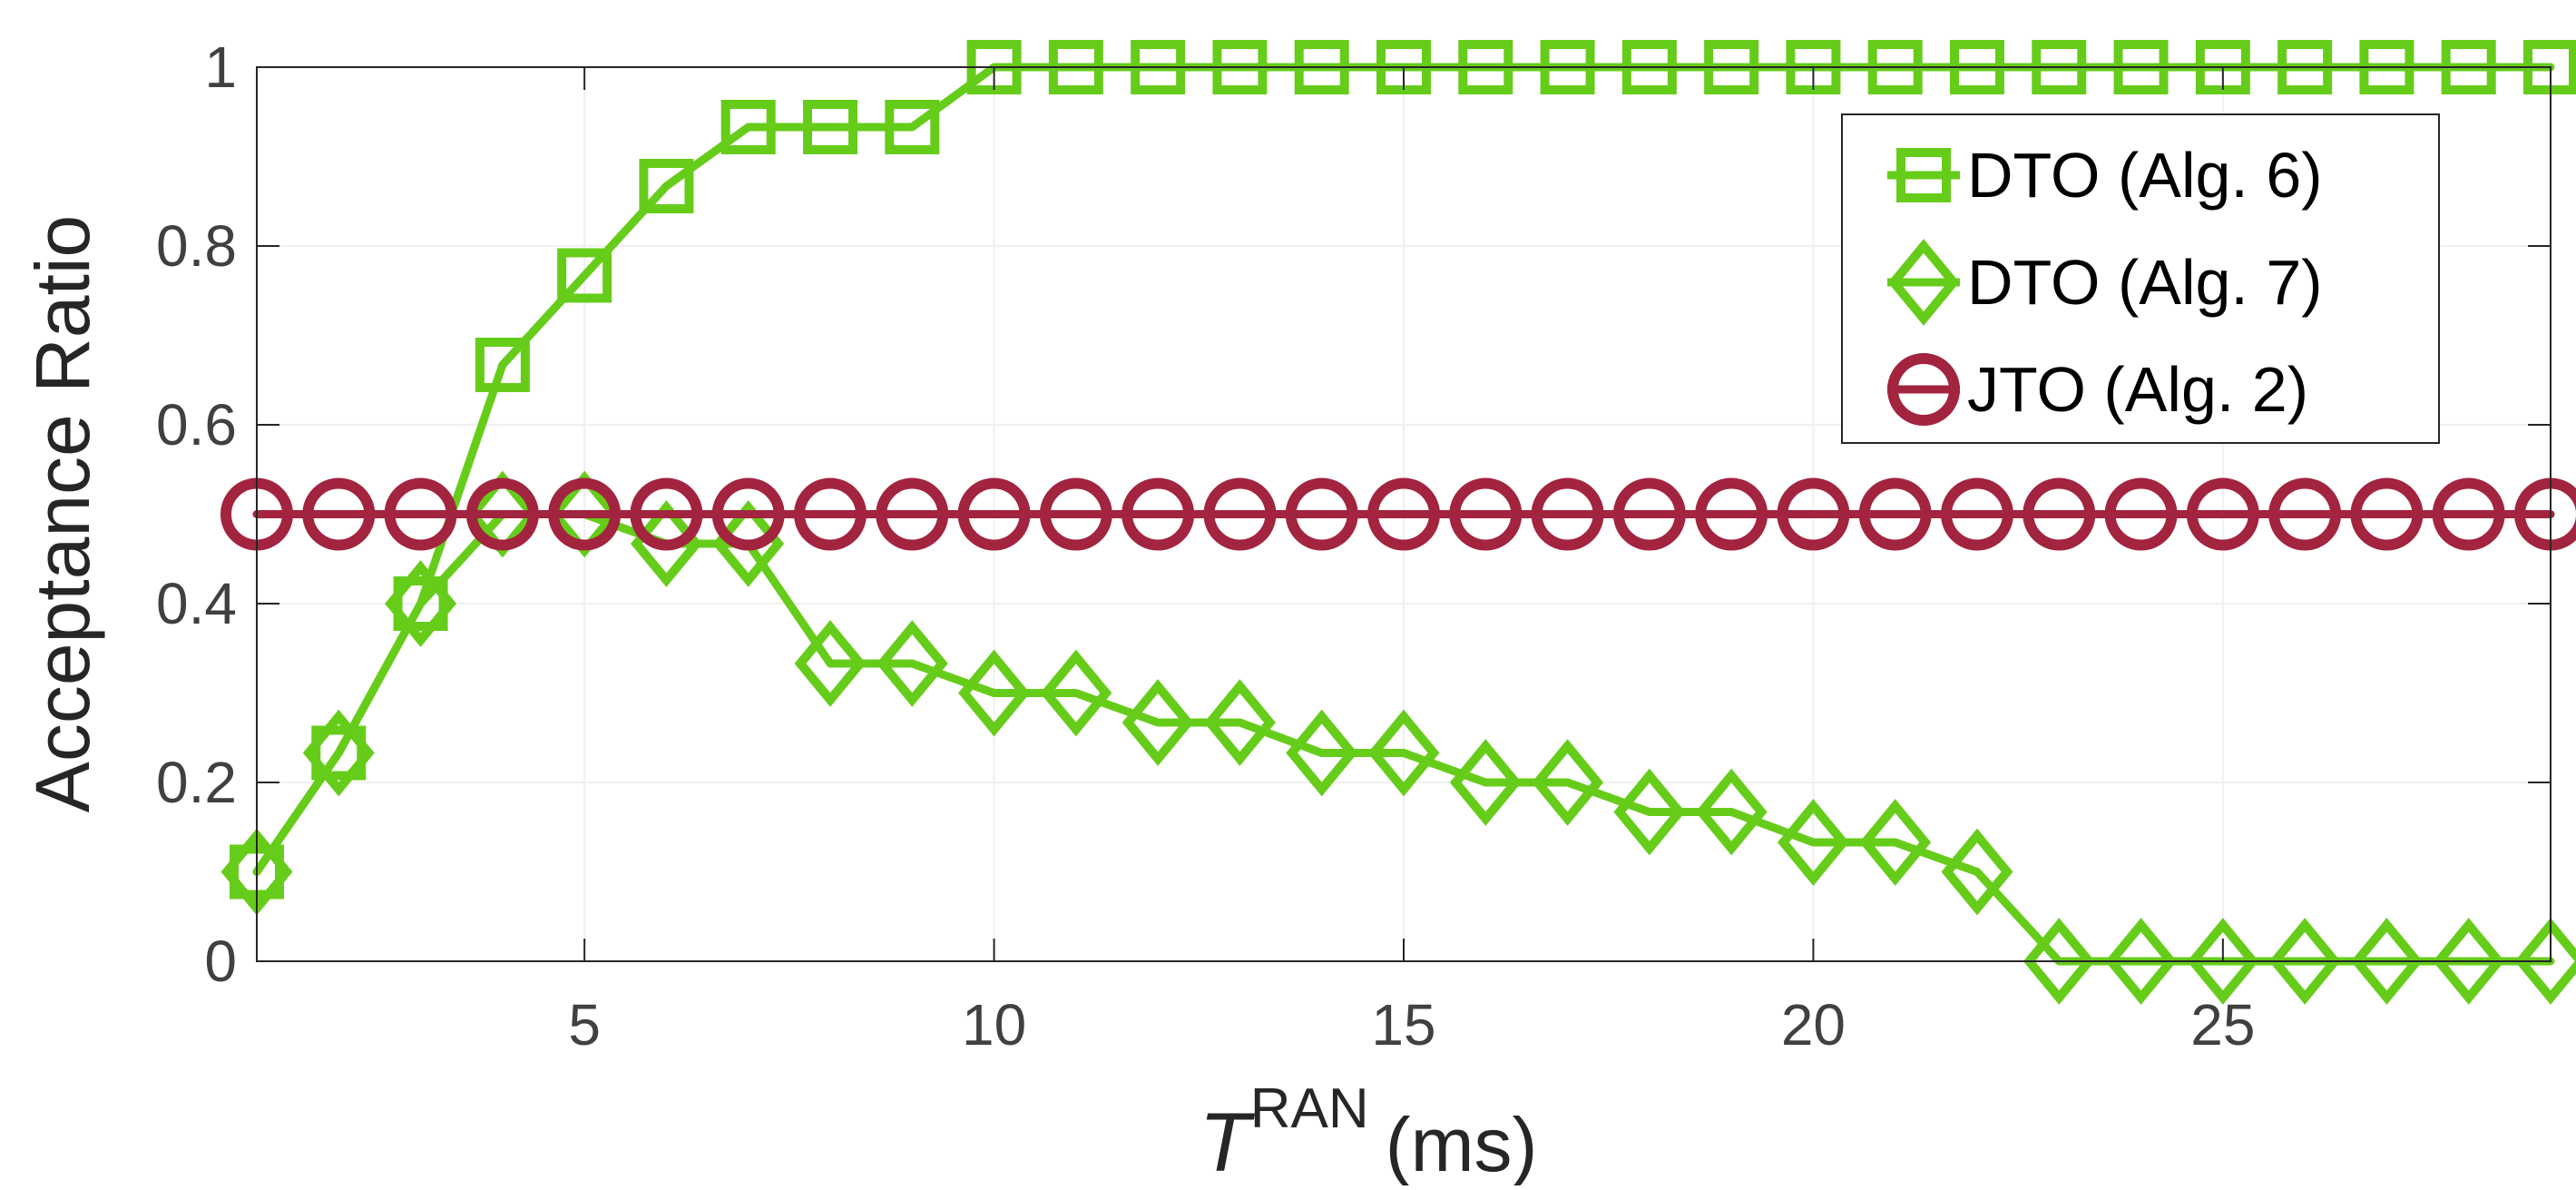 This screenshot has height=1190, width=2576. I want to click on x-axis-label: TRAN (ms), so click(1368, 1131).